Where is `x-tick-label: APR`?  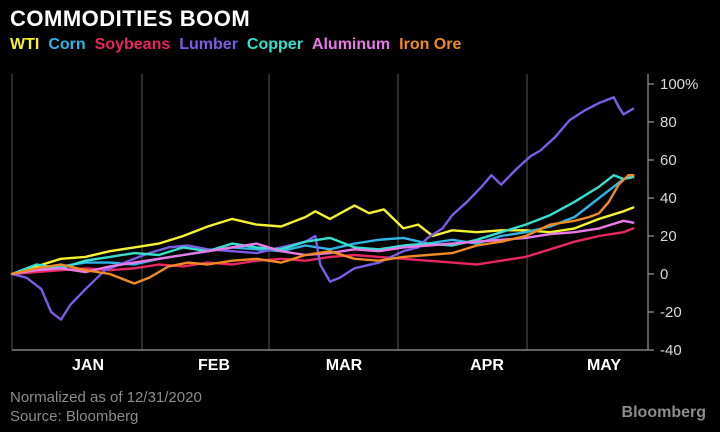 x-tick-label: APR is located at coordinates (487, 365).